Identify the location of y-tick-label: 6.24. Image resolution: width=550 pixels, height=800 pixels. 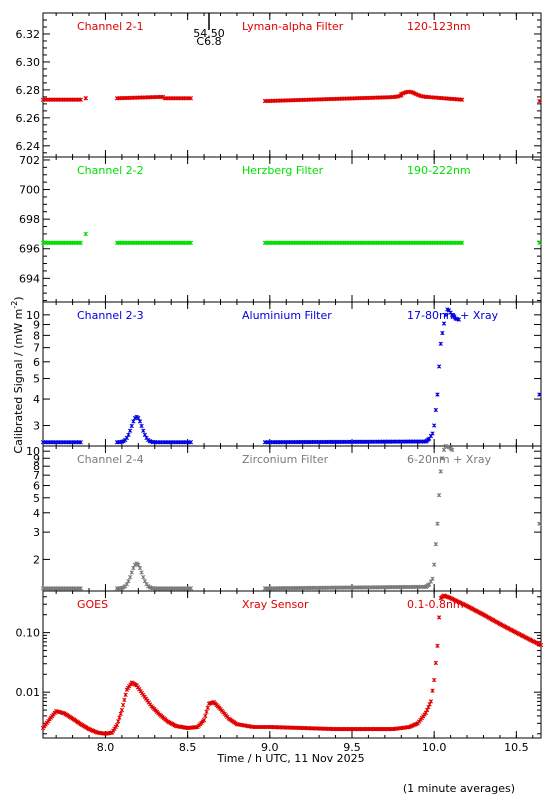
(28, 146).